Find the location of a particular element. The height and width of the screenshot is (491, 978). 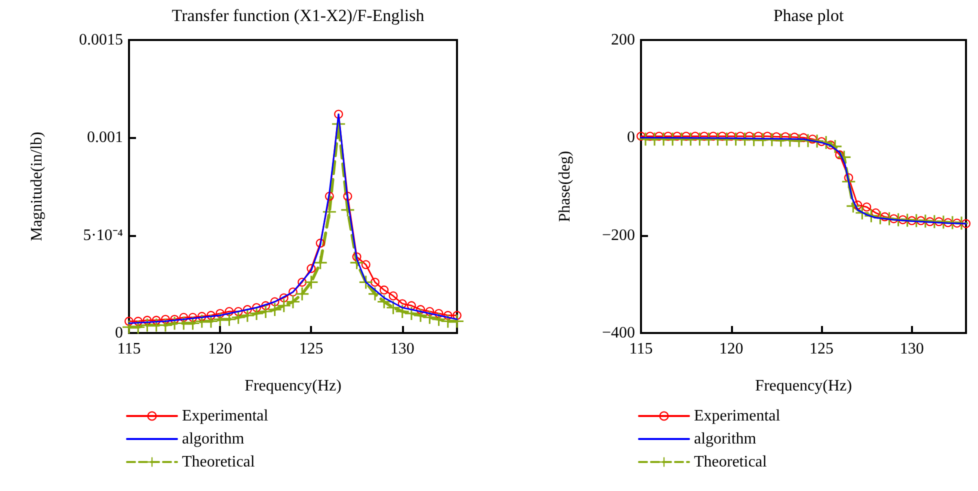

y-tick-label: 0.0015 is located at coordinates (101, 40).